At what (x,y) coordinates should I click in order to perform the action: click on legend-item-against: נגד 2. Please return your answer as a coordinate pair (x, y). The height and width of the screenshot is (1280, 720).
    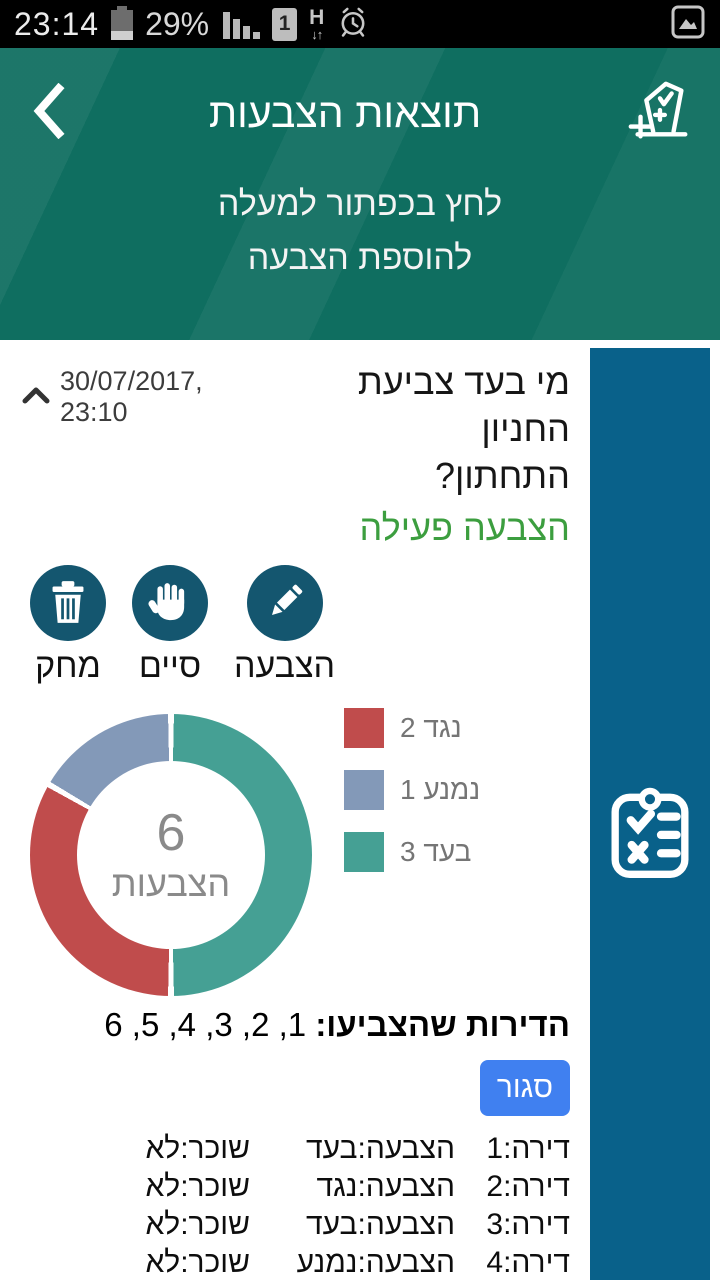
    Looking at the image, I should click on (412, 728).